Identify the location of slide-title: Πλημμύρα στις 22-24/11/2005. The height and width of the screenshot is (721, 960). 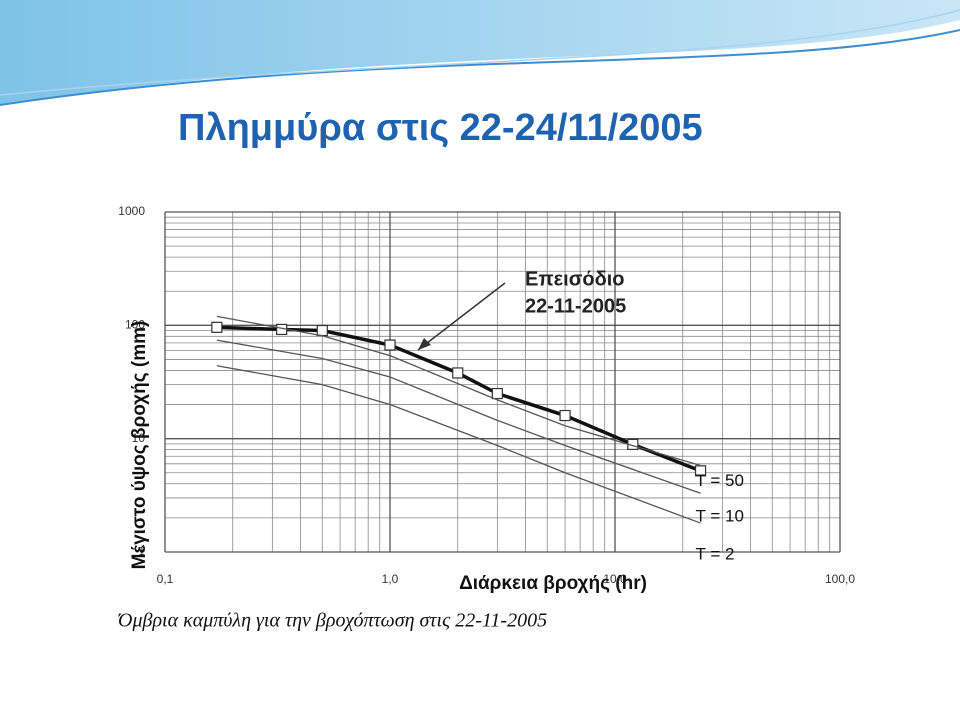
(440, 128).